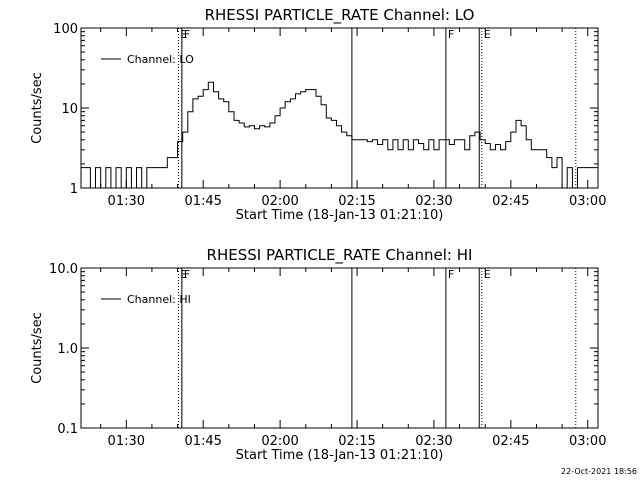  What do you see at coordinates (599, 471) in the screenshot?
I see `footer-timestamp: 22-Oct-2021 18:56` at bounding box center [599, 471].